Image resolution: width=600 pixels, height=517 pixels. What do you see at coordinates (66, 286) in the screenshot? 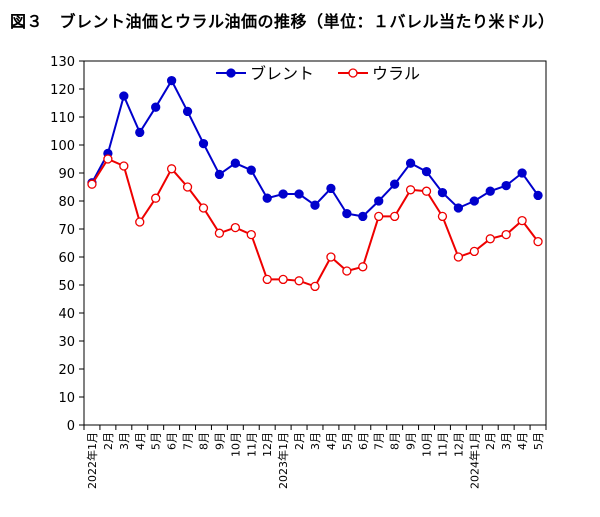
I see `y-tick-label: 50` at bounding box center [66, 286].